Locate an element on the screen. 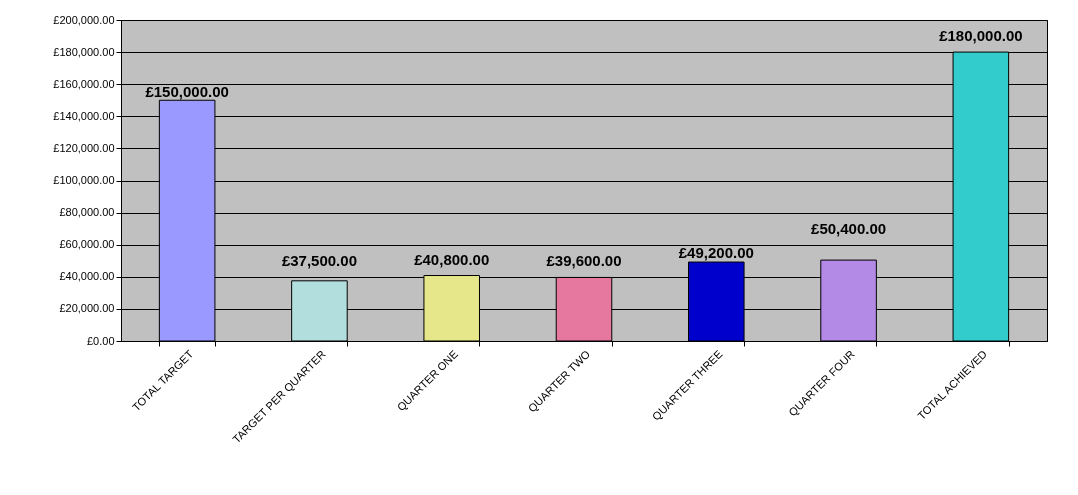 This screenshot has width=1078, height=495. y-tick-label: £20,000.00 is located at coordinates (87, 308).